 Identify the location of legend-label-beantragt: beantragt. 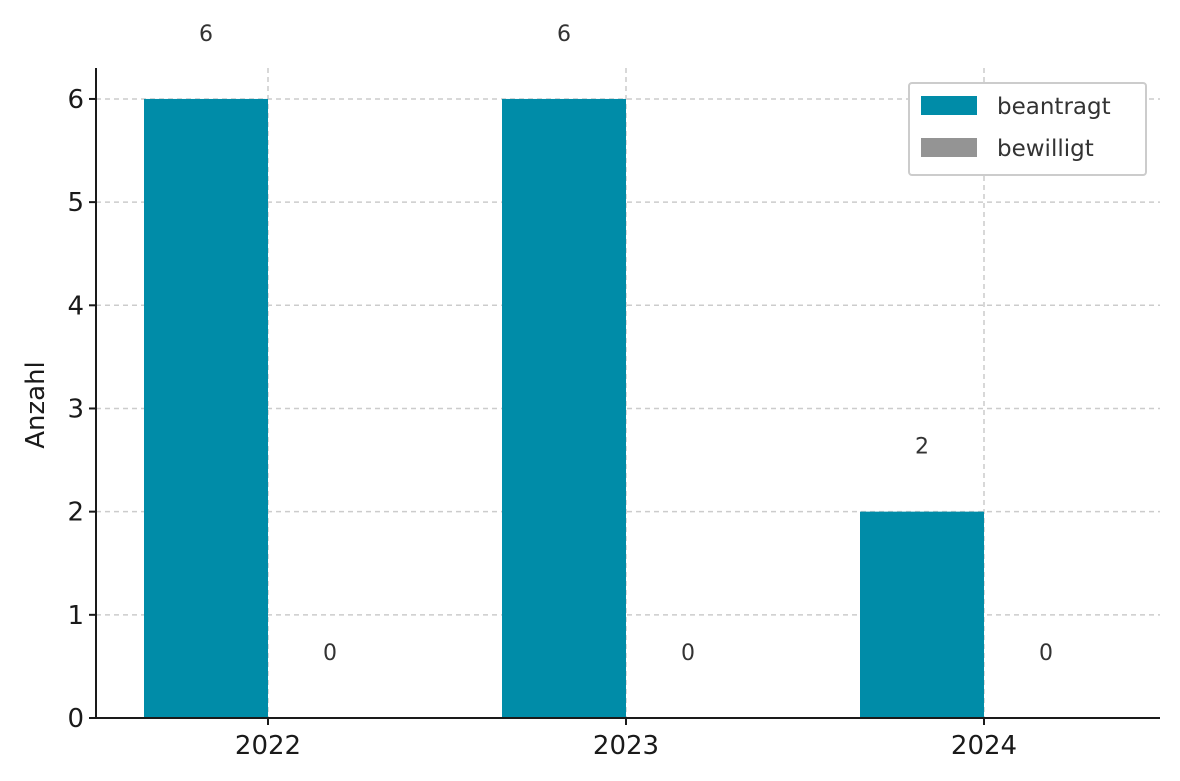
(1054, 107).